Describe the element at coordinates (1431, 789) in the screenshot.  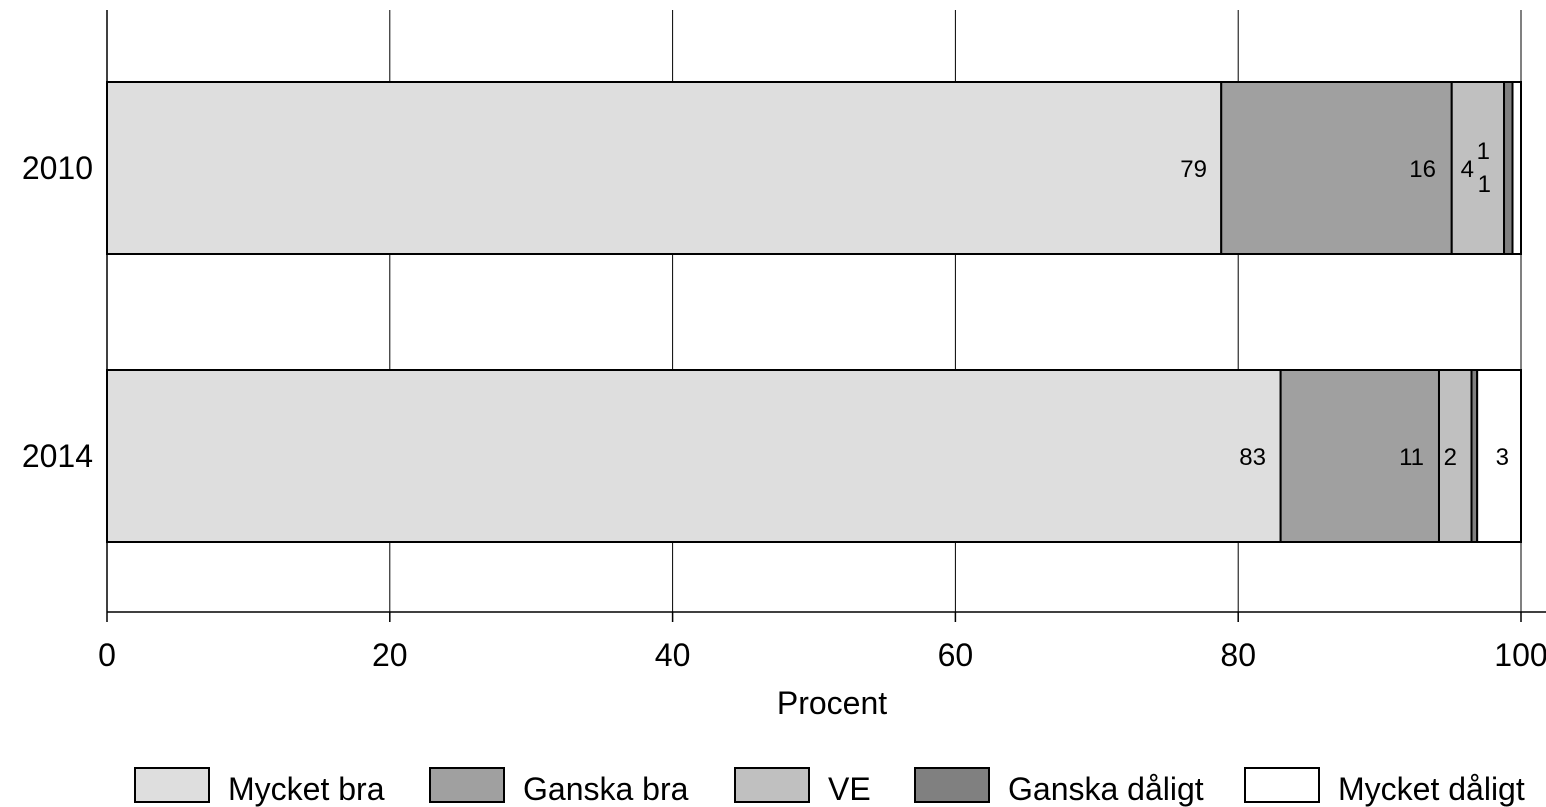
I see `legend-label: Mycket dåligt` at that location.